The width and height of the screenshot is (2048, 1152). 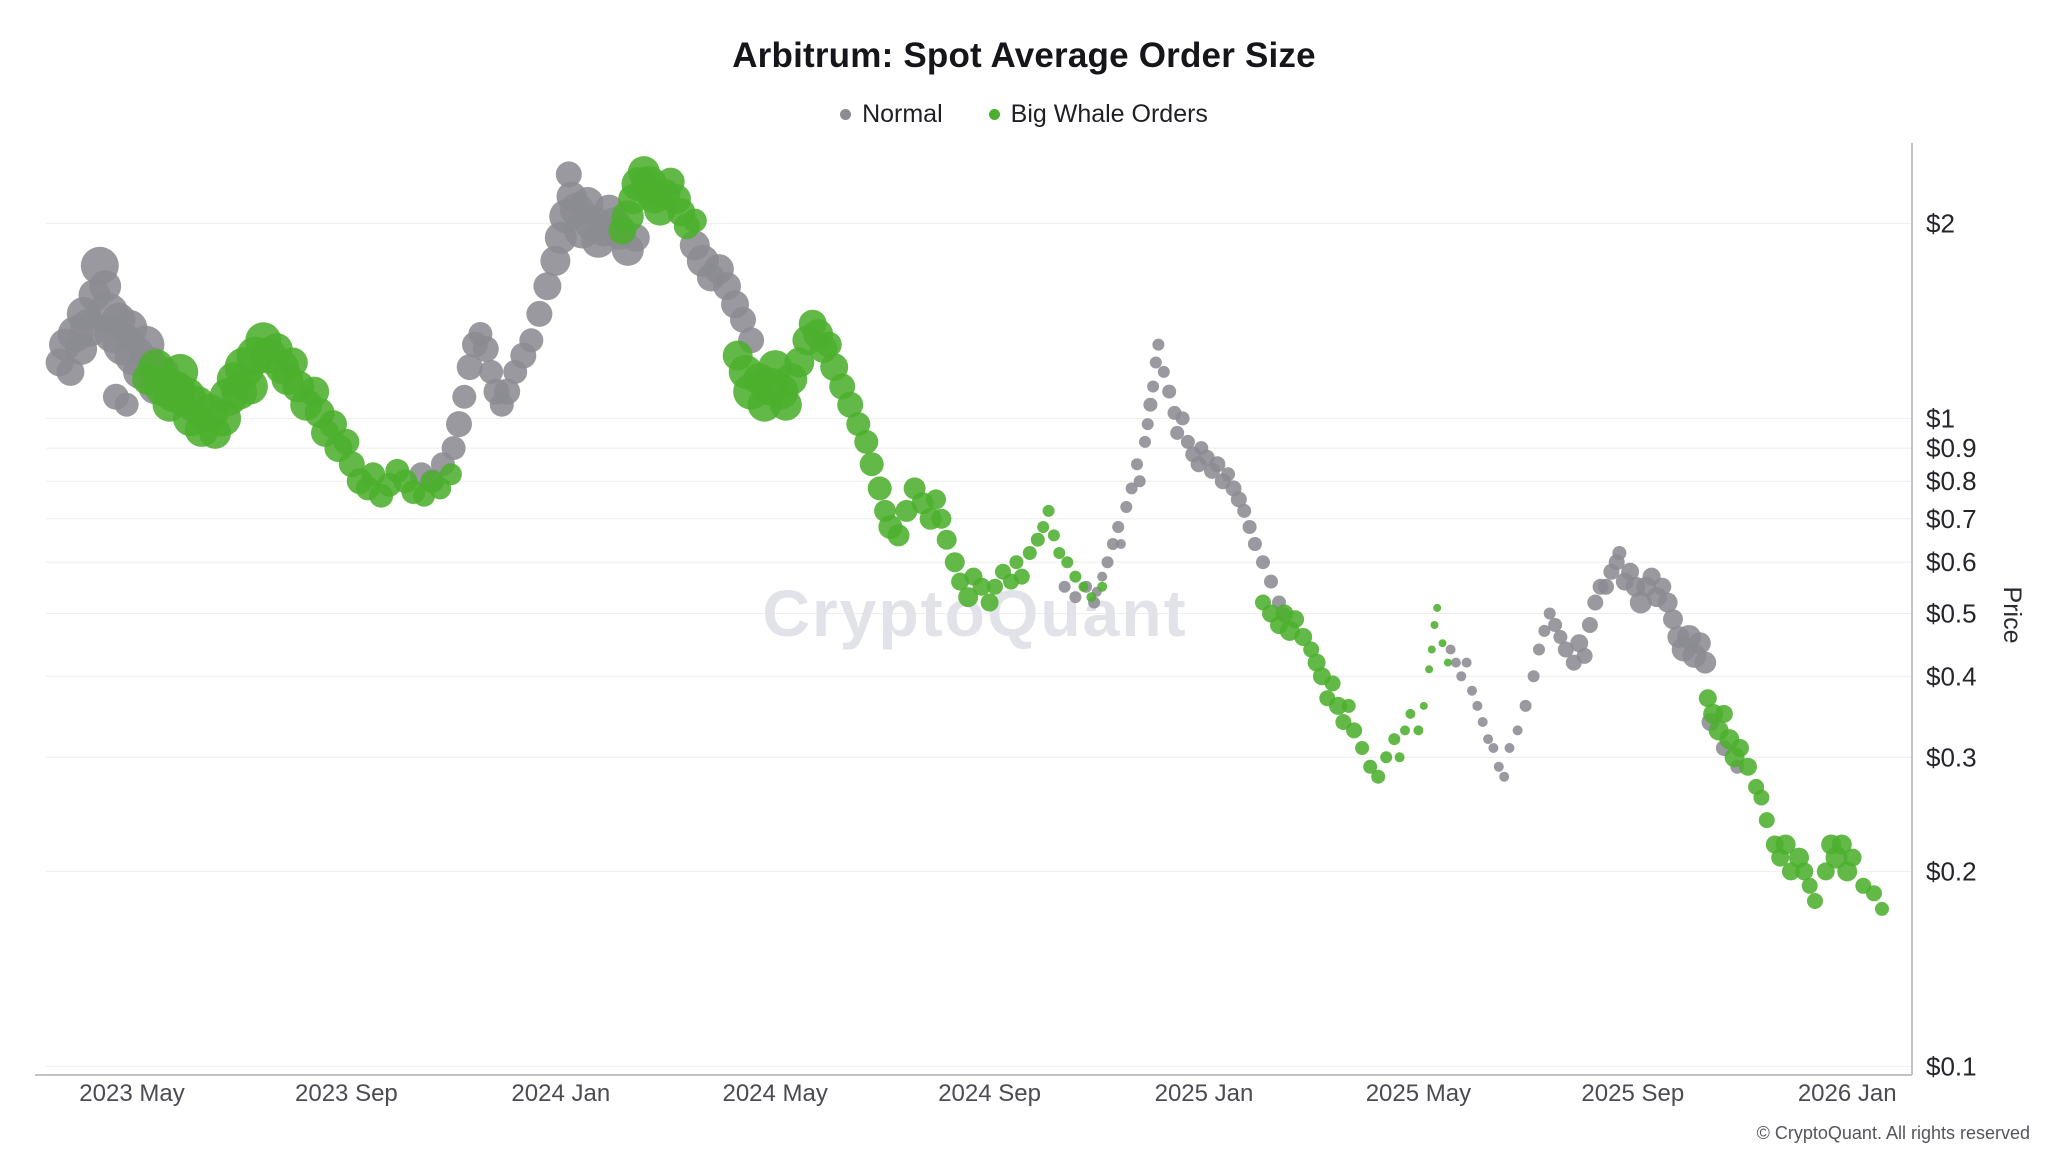 What do you see at coordinates (1951, 1066) in the screenshot?
I see `y-axis-tick-label: $0.1` at bounding box center [1951, 1066].